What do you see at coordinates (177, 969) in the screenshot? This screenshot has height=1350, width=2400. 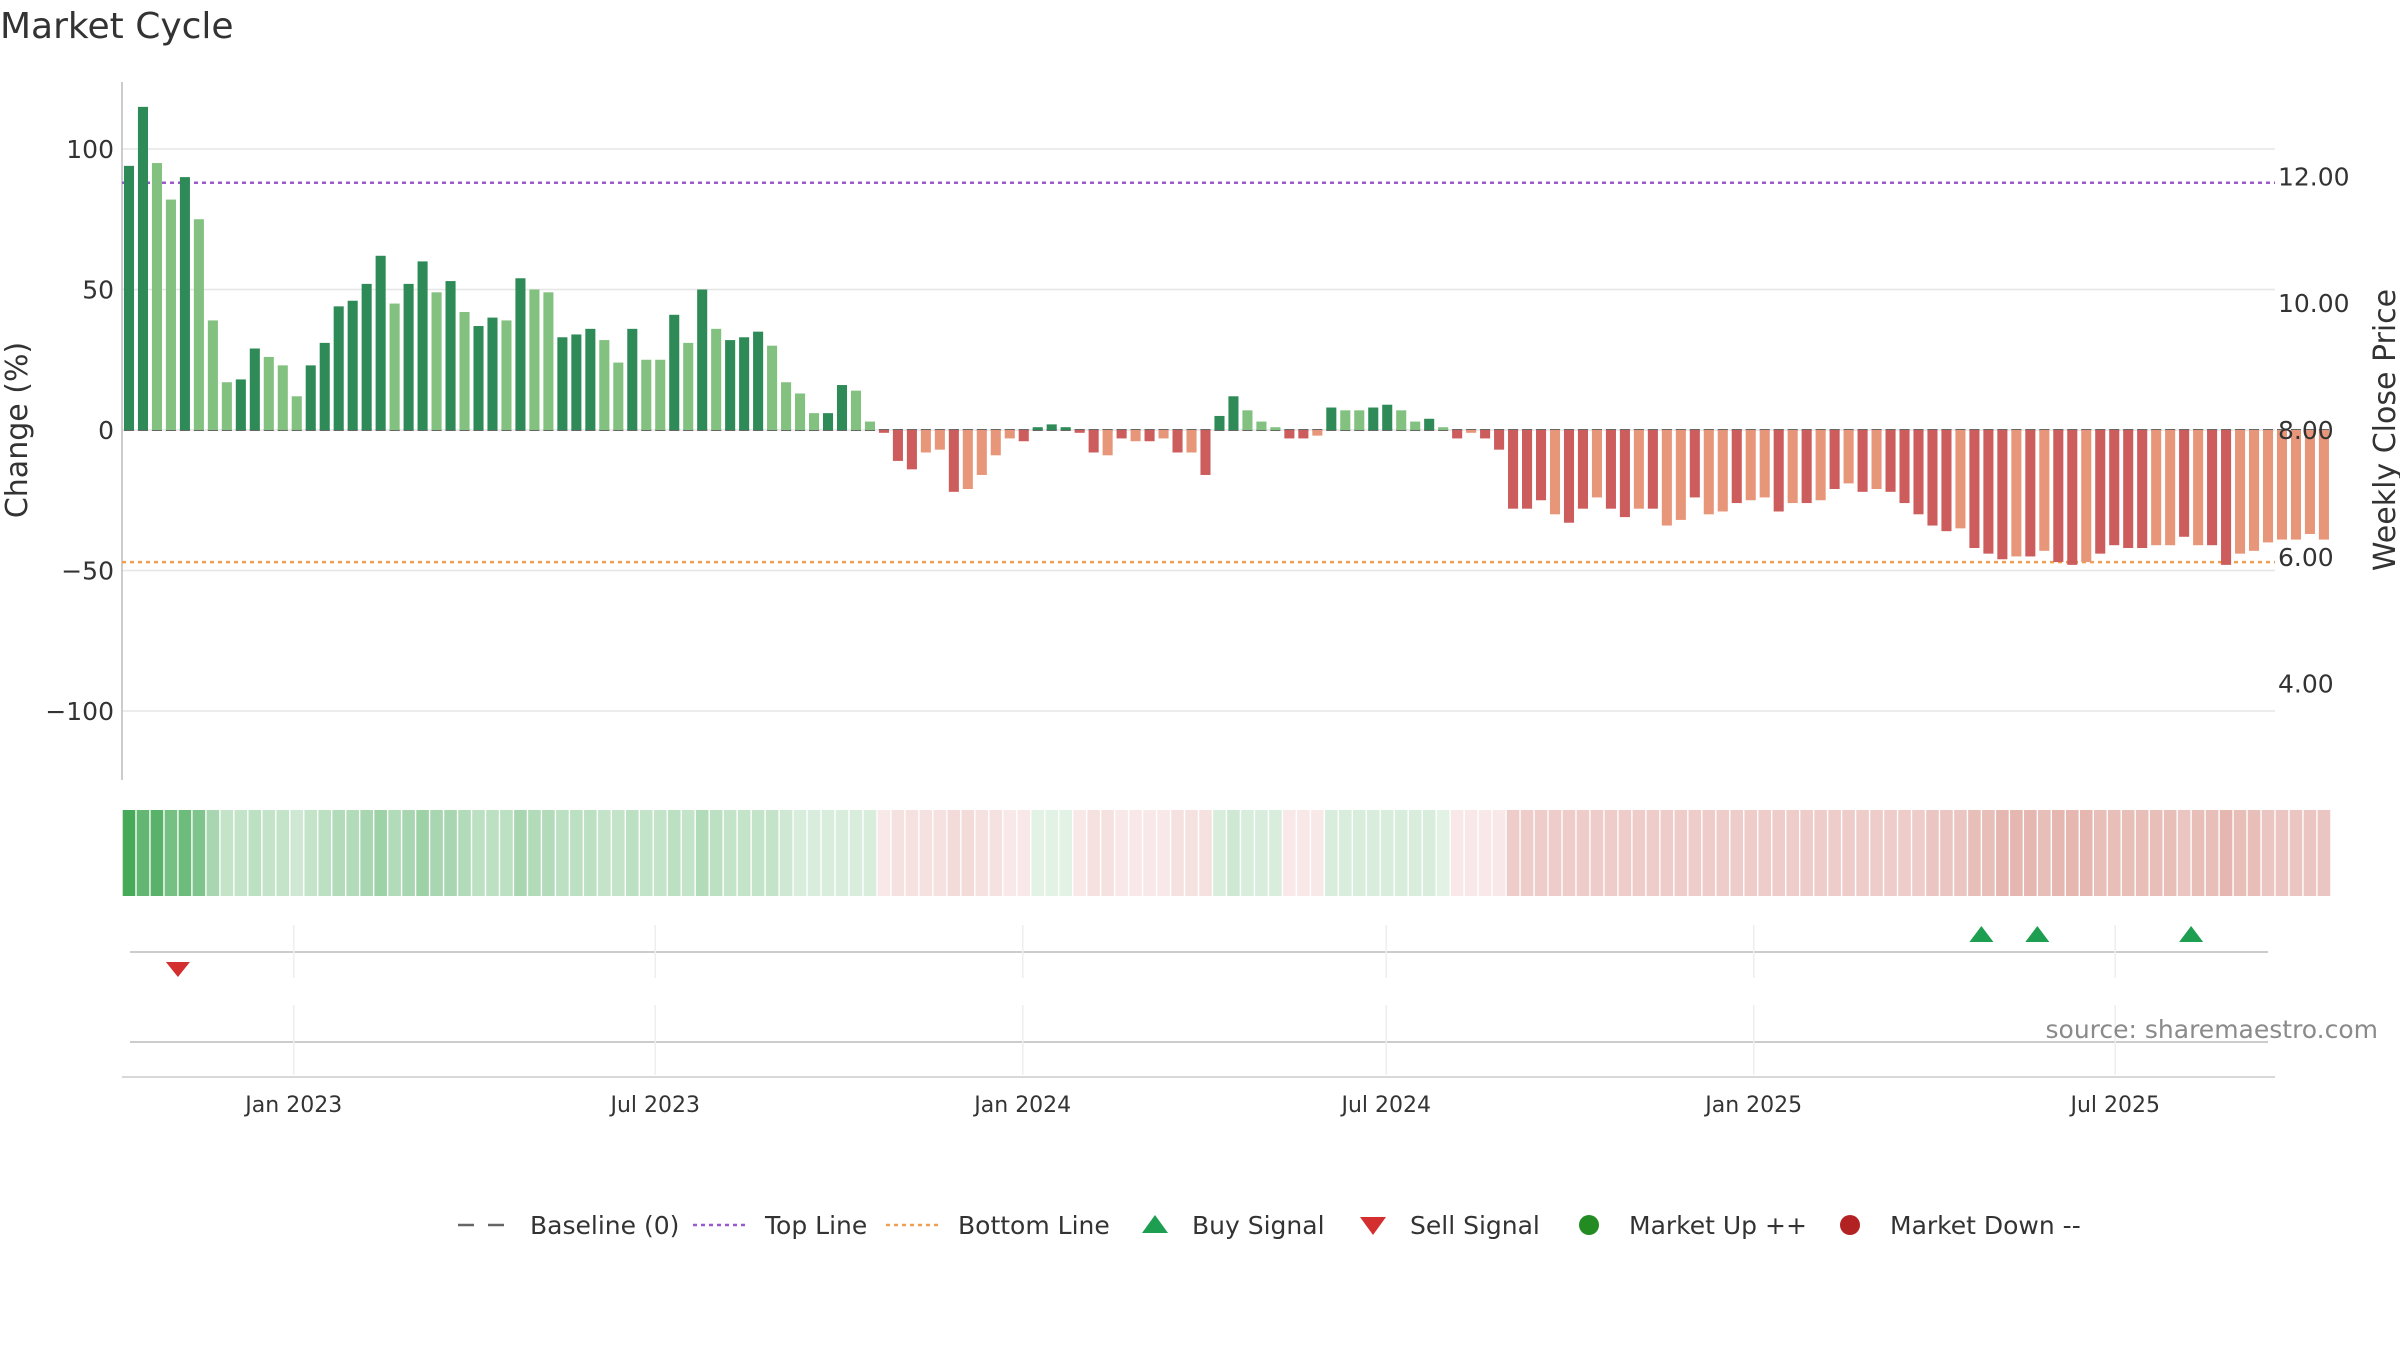 I see `sell-signal-marker` at bounding box center [177, 969].